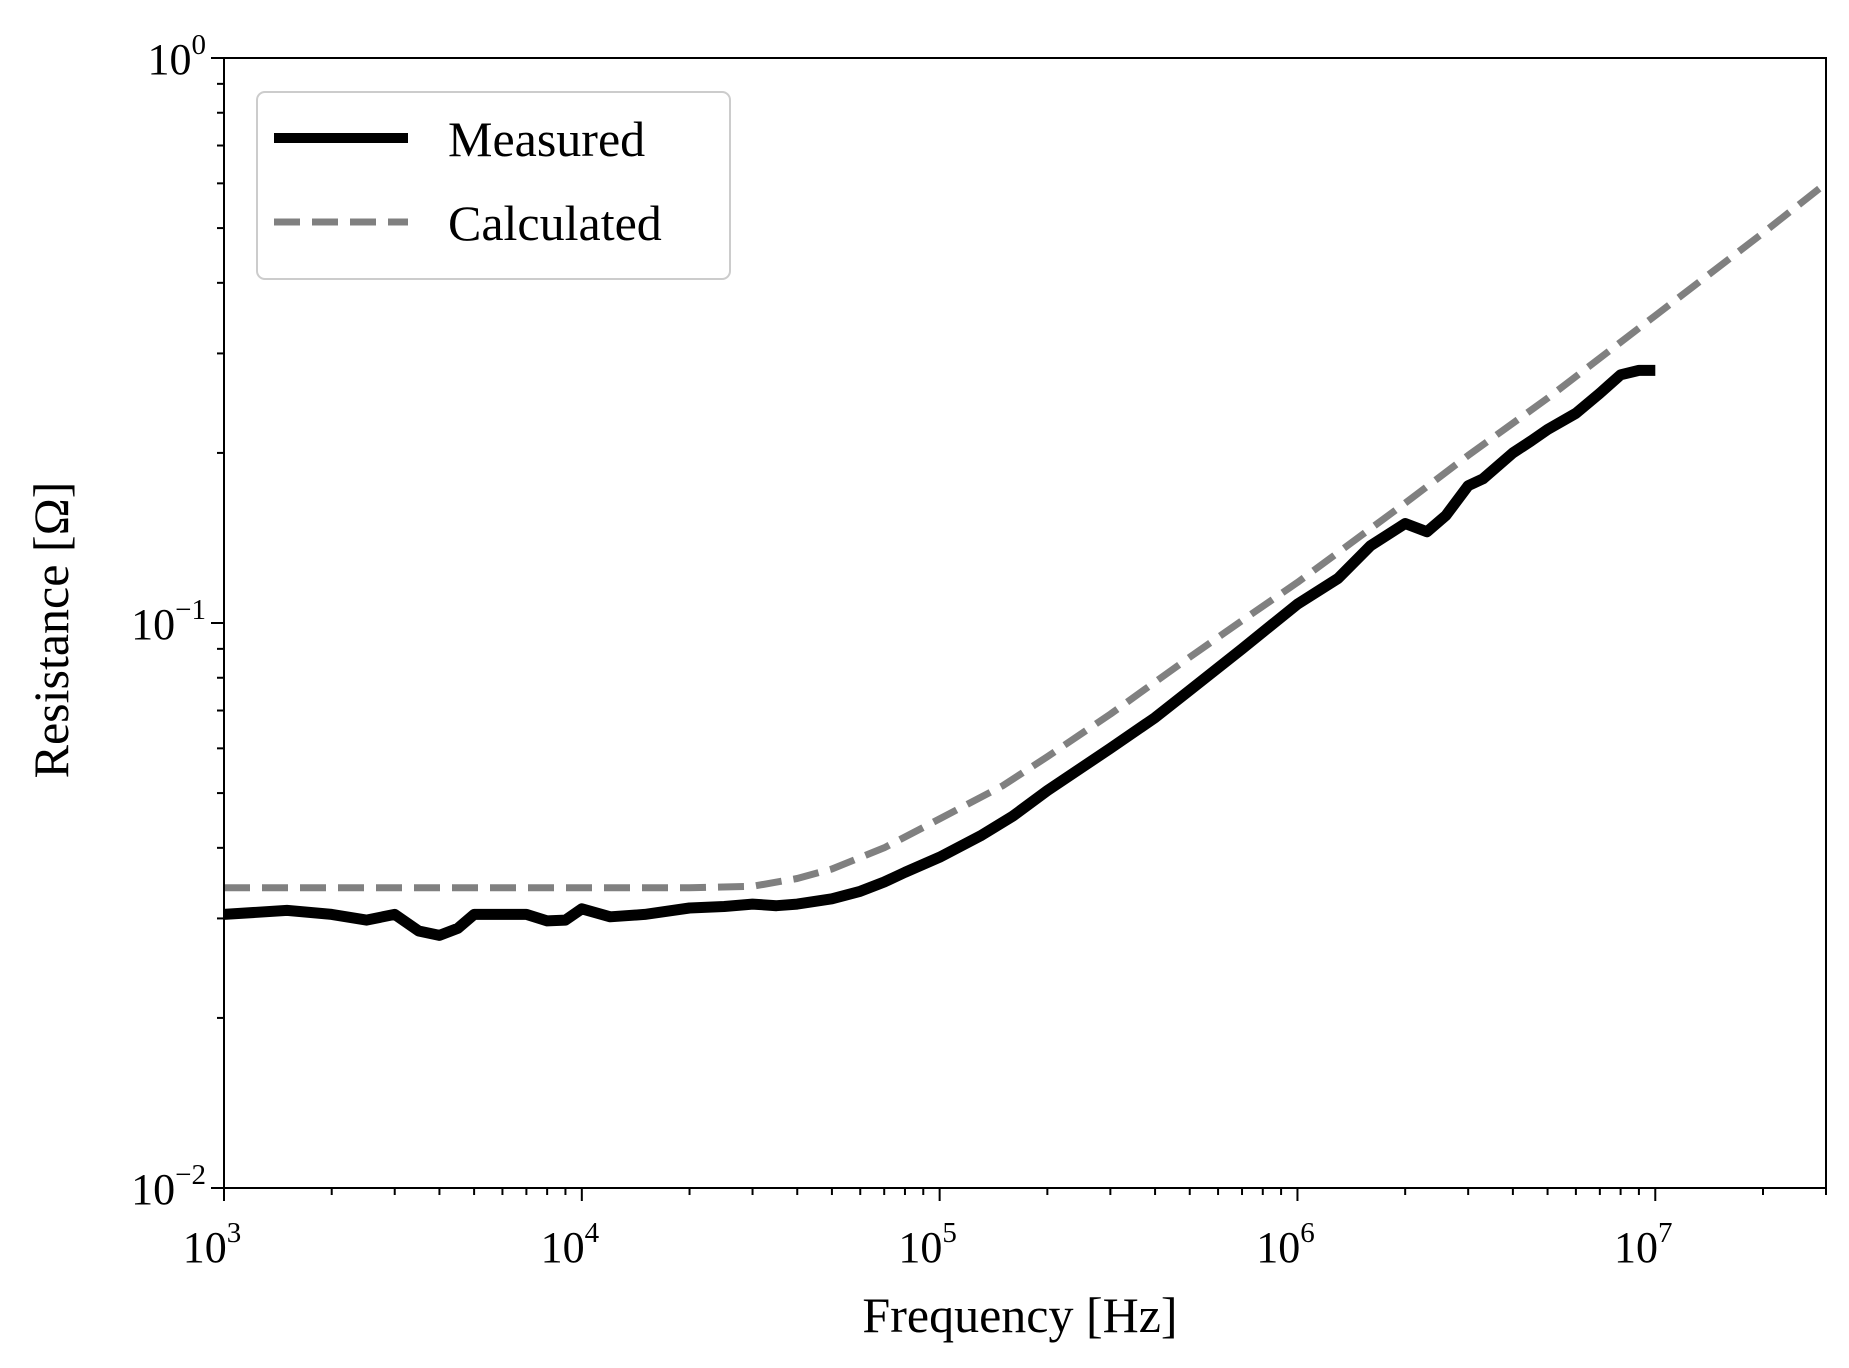  I want to click on y-tick-label: 10⁻², so click(168, 1186).